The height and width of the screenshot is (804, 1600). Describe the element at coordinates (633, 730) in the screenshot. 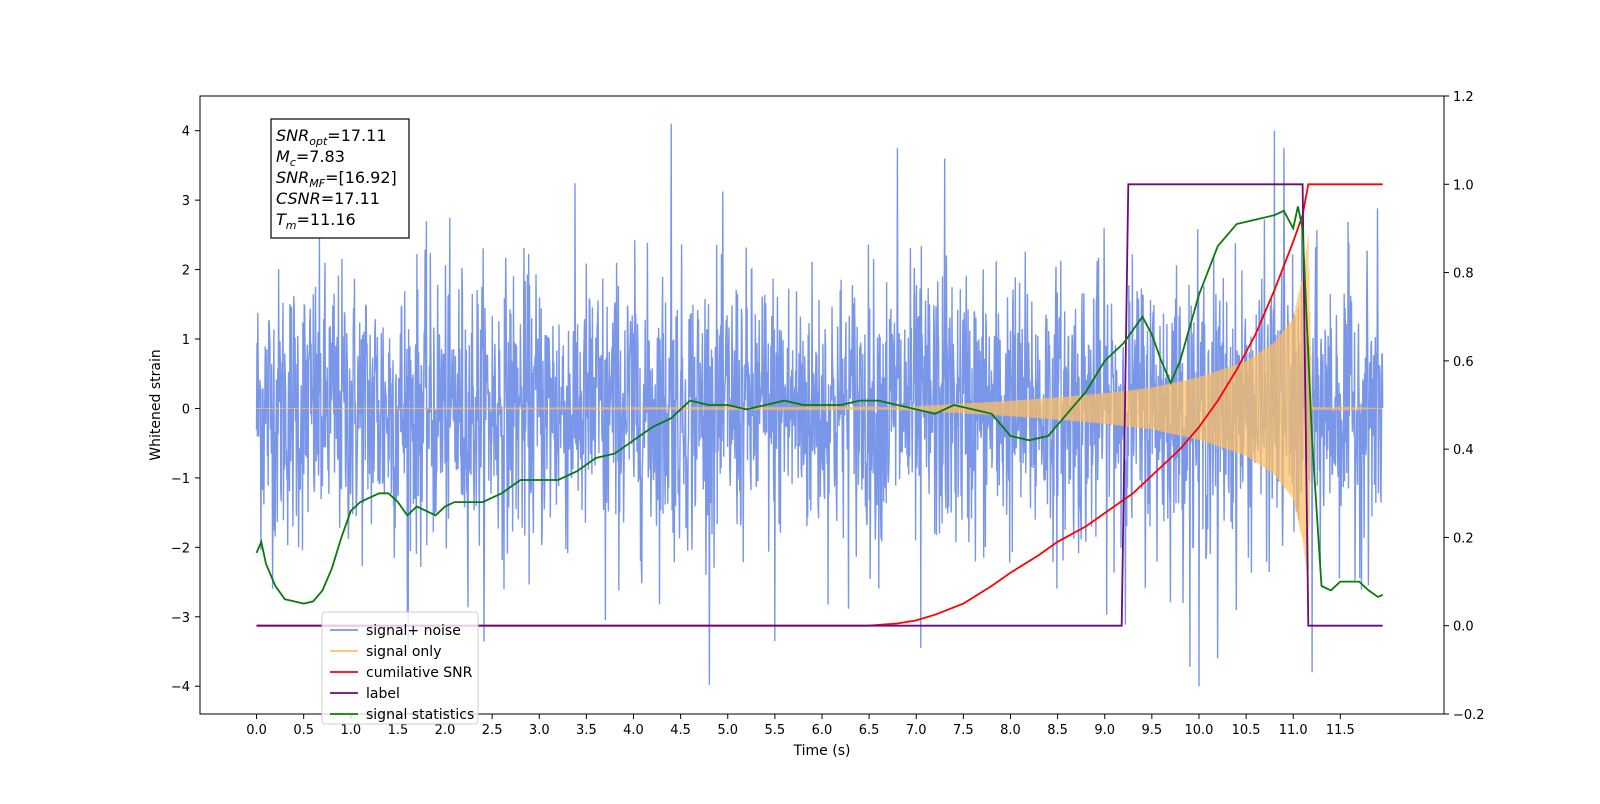

I see `x-tick-label: 4.0` at that location.